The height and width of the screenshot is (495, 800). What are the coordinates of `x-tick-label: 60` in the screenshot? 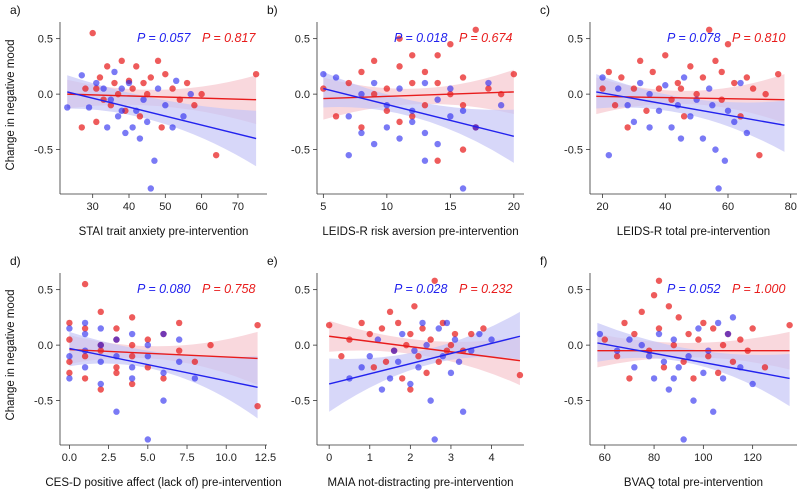 It's located at (202, 207).